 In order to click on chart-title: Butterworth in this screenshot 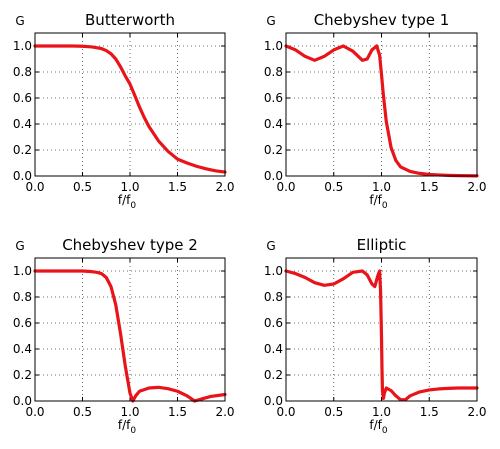, I will do `click(130, 20)`.